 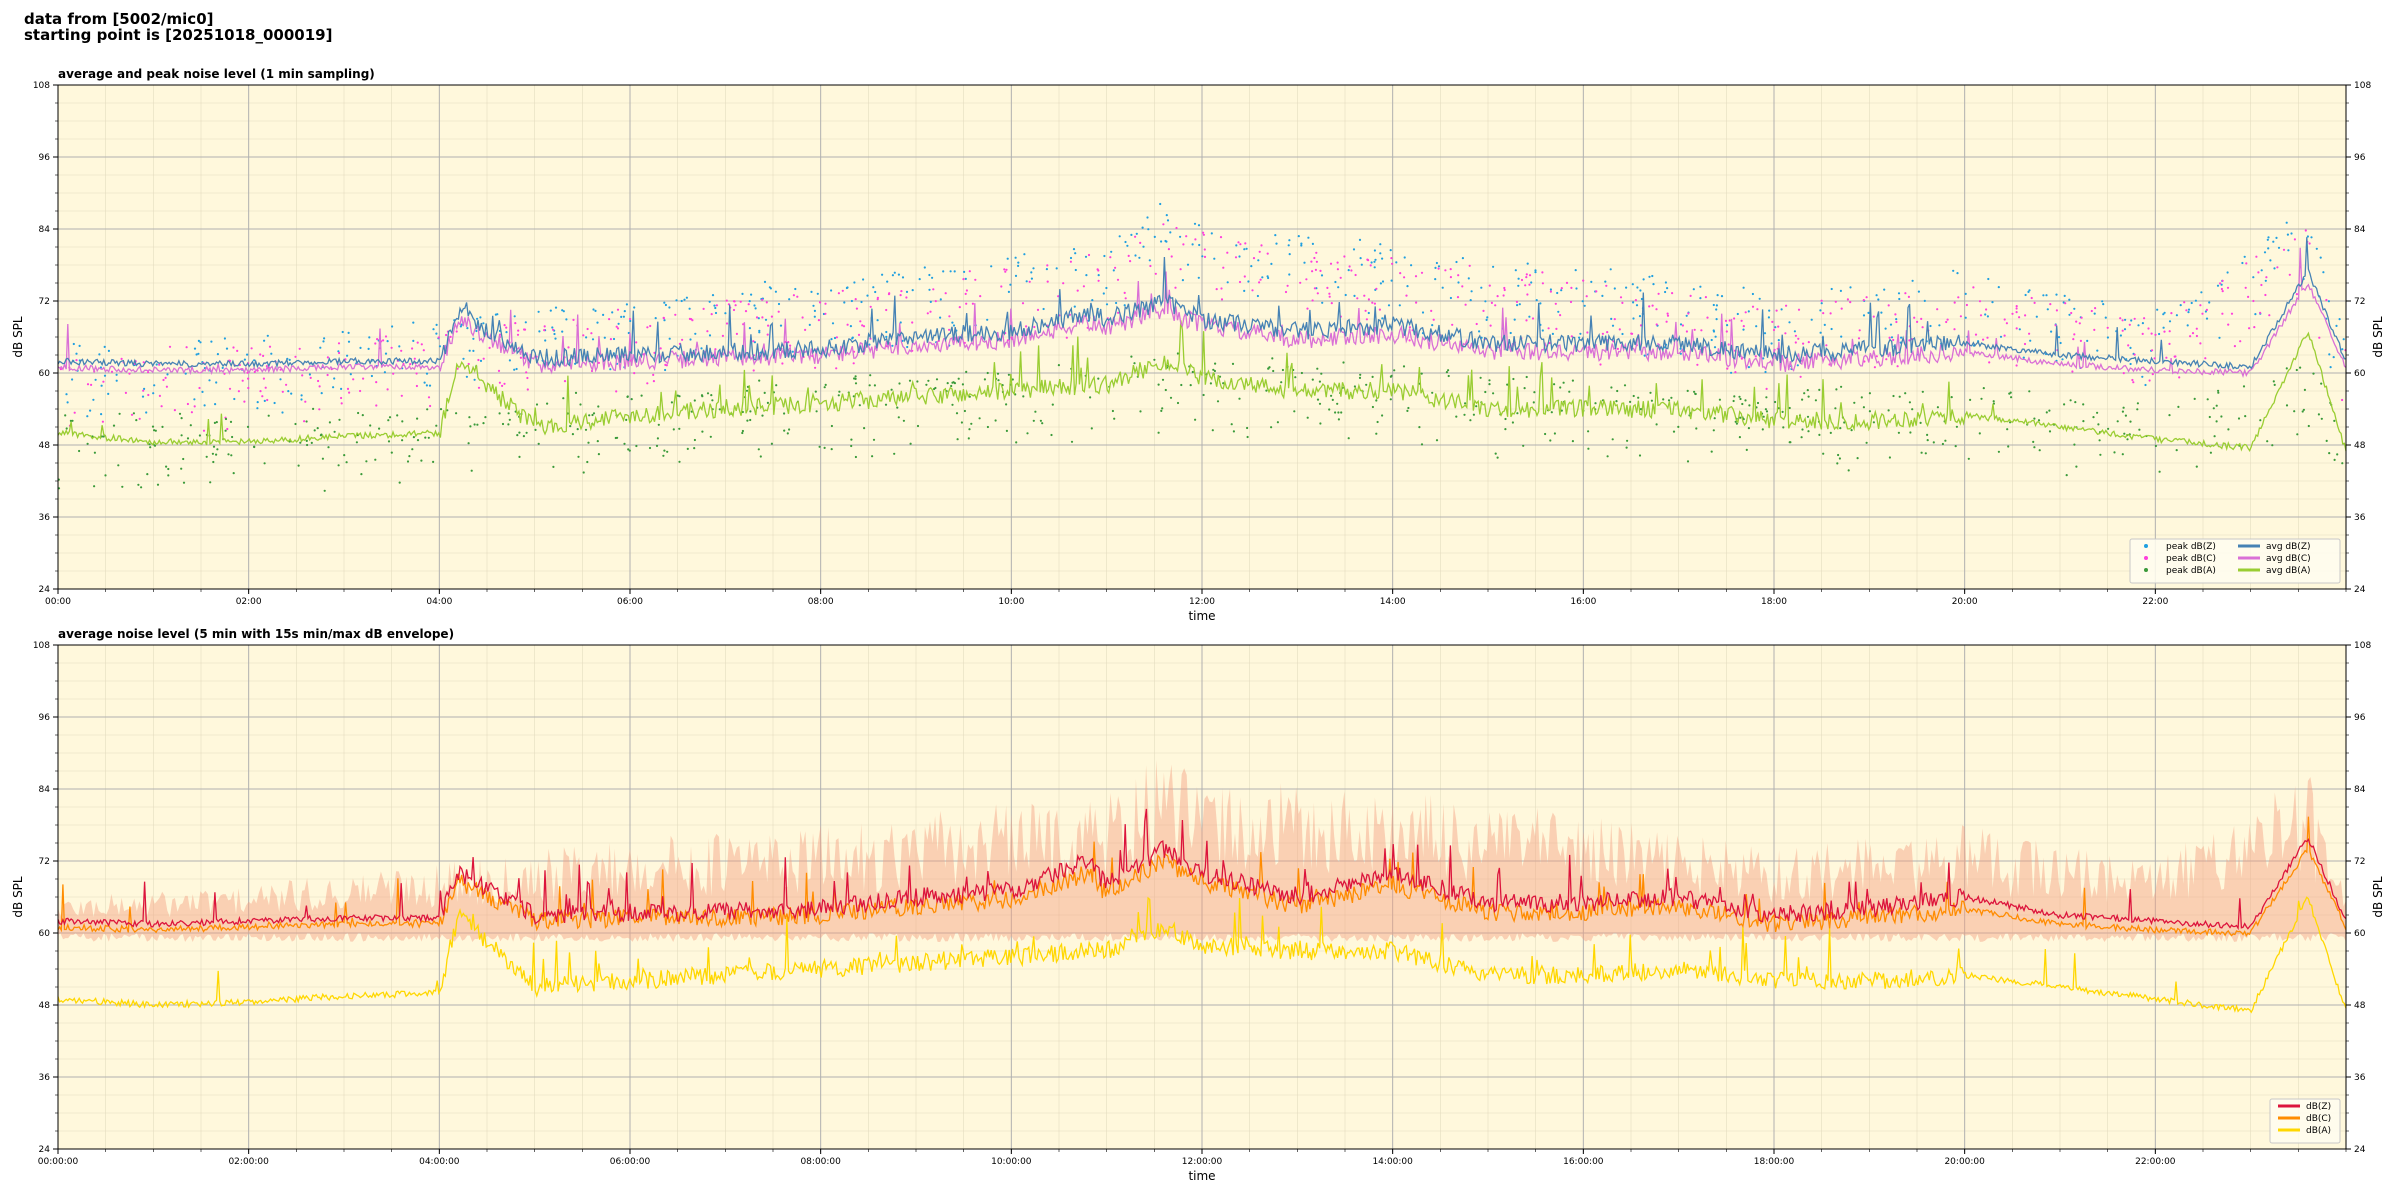 I want to click on y-tick-label-left: 84, so click(x=45, y=230).